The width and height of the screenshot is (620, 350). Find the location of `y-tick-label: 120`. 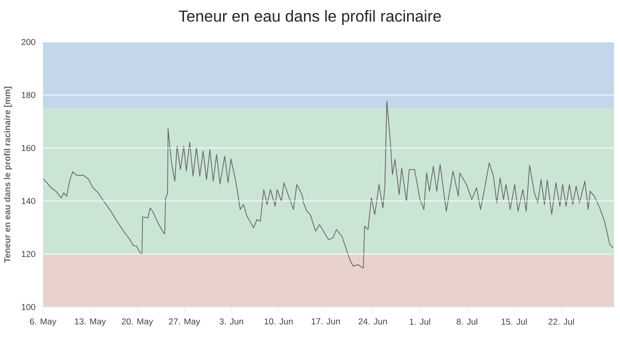

y-tick-label: 120 is located at coordinates (29, 254).